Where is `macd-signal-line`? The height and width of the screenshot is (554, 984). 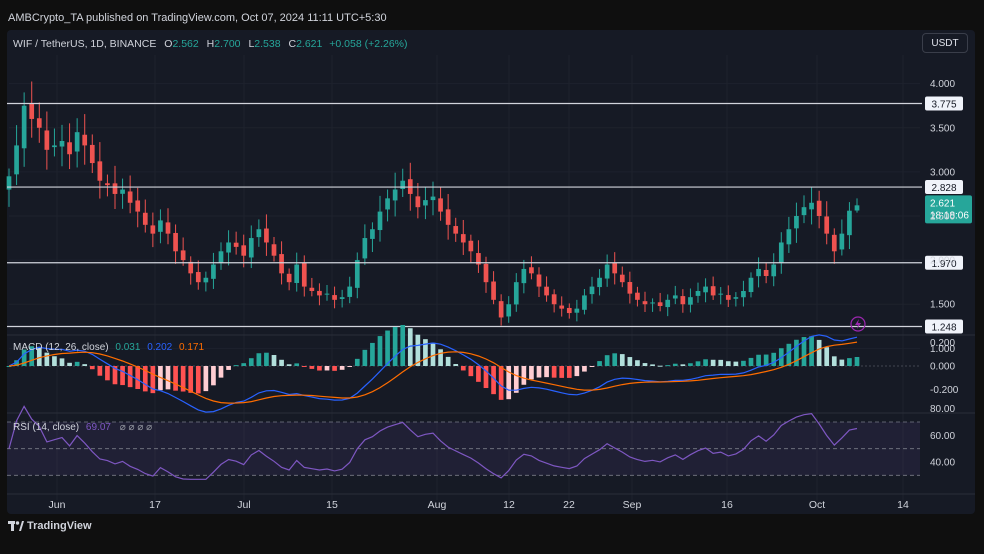
macd-signal-line is located at coordinates (433, 372).